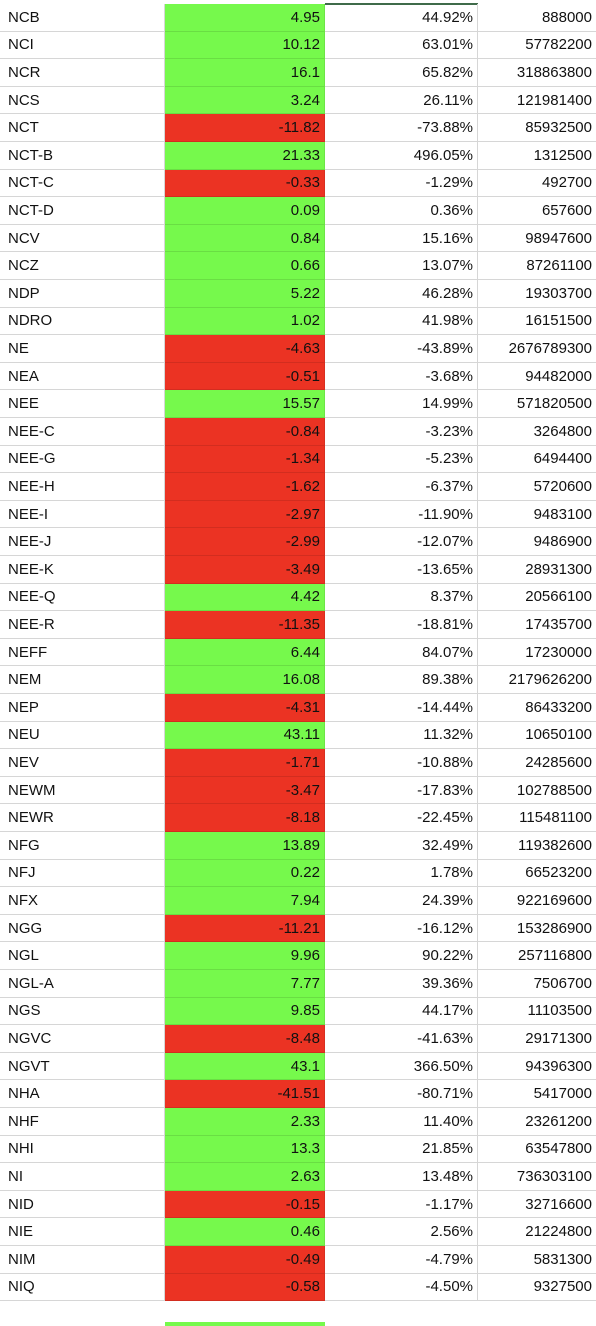 This screenshot has height=1326, width=596. What do you see at coordinates (537, 818) in the screenshot?
I see `volume-cell: 115481100` at bounding box center [537, 818].